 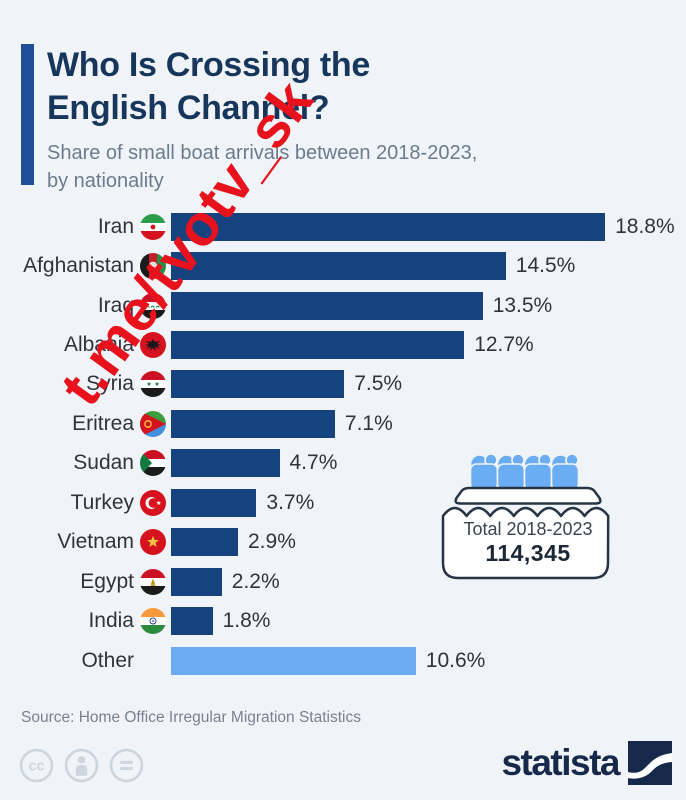 I want to click on bar-row: Other 10.6%, so click(x=343, y=660).